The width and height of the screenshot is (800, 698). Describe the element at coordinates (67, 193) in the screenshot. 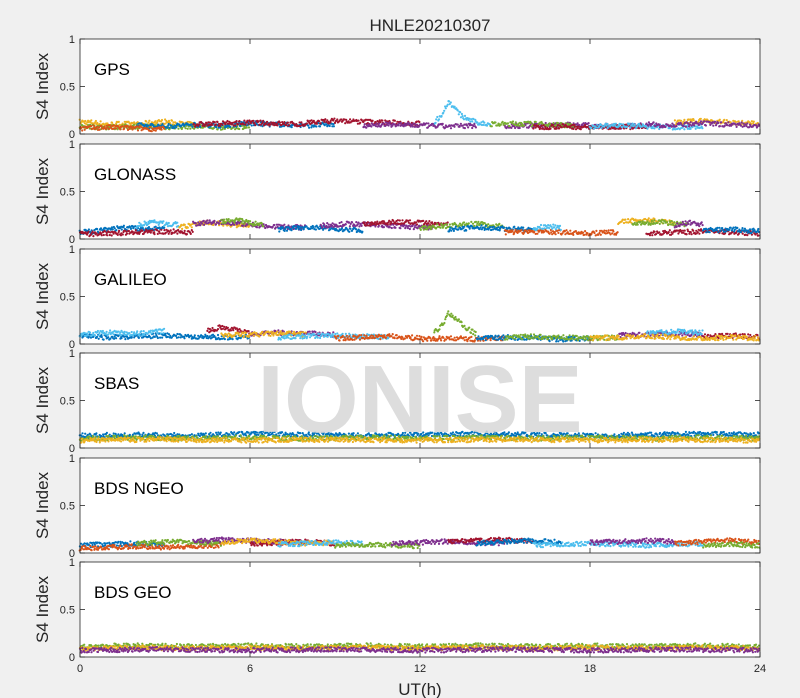

I see `y-tick-label: 0.5` at that location.